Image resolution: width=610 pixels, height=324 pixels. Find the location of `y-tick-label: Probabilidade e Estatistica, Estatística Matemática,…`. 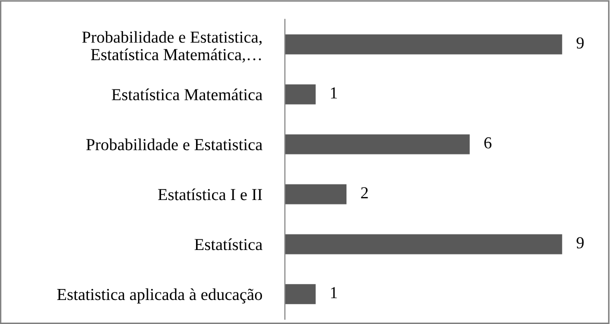

y-tick-label: Probabilidade e Estatistica, Estatística Matemática,… is located at coordinates (172, 47).